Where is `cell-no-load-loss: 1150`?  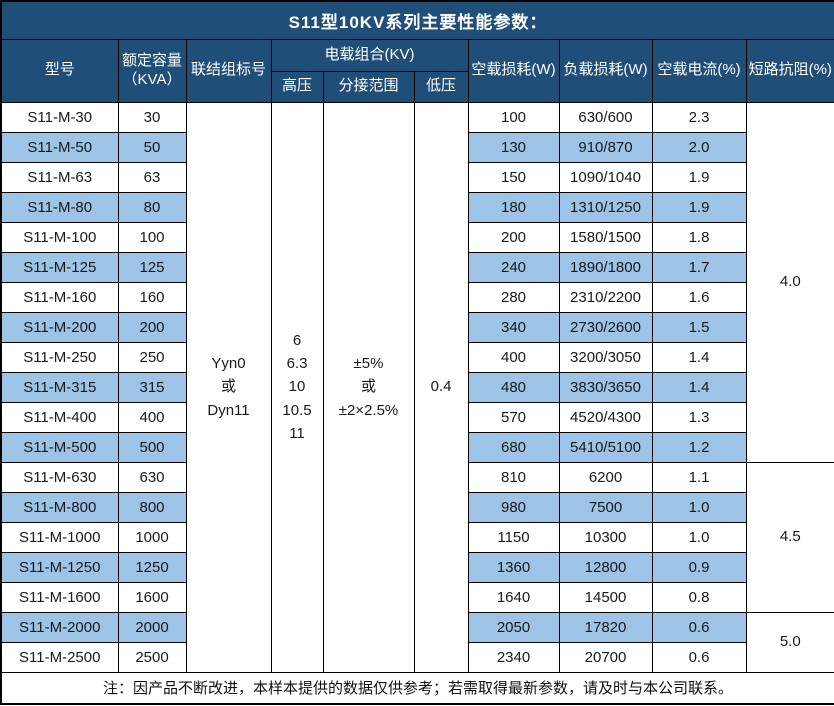 cell-no-load-loss: 1150 is located at coordinates (513, 537).